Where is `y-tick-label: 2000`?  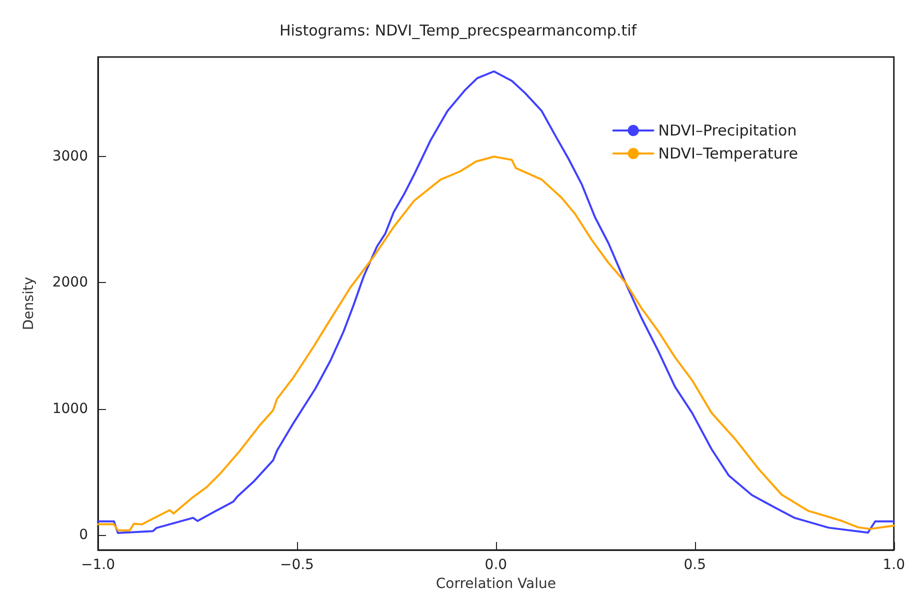
y-tick-label: 2000 is located at coordinates (70, 282).